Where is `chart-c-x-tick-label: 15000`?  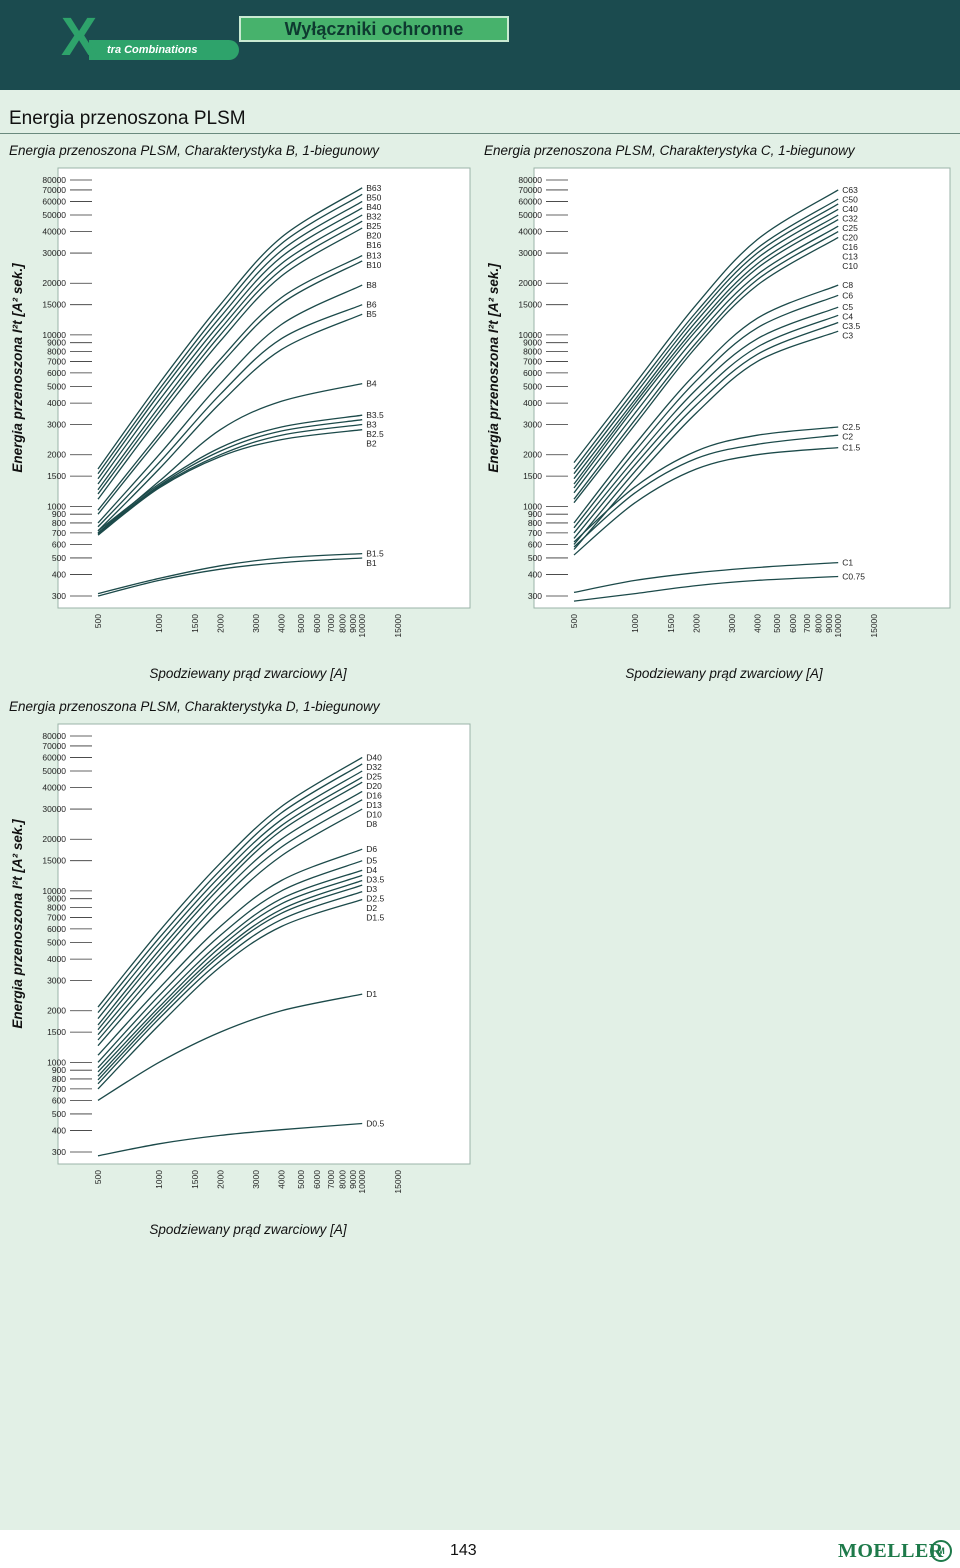 chart-c-x-tick-label: 15000 is located at coordinates (874, 626).